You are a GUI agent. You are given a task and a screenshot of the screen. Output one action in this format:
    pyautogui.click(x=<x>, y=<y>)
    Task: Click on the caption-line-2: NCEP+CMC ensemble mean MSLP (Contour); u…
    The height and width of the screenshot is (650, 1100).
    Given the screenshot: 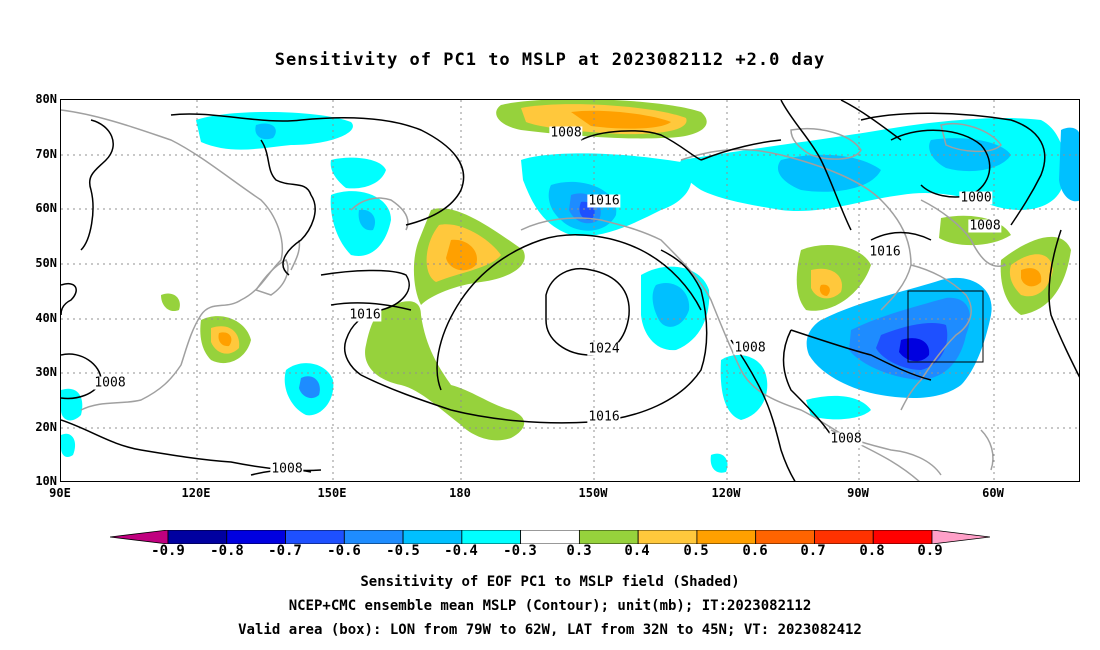 What is the action you would take?
    pyautogui.click(x=550, y=606)
    